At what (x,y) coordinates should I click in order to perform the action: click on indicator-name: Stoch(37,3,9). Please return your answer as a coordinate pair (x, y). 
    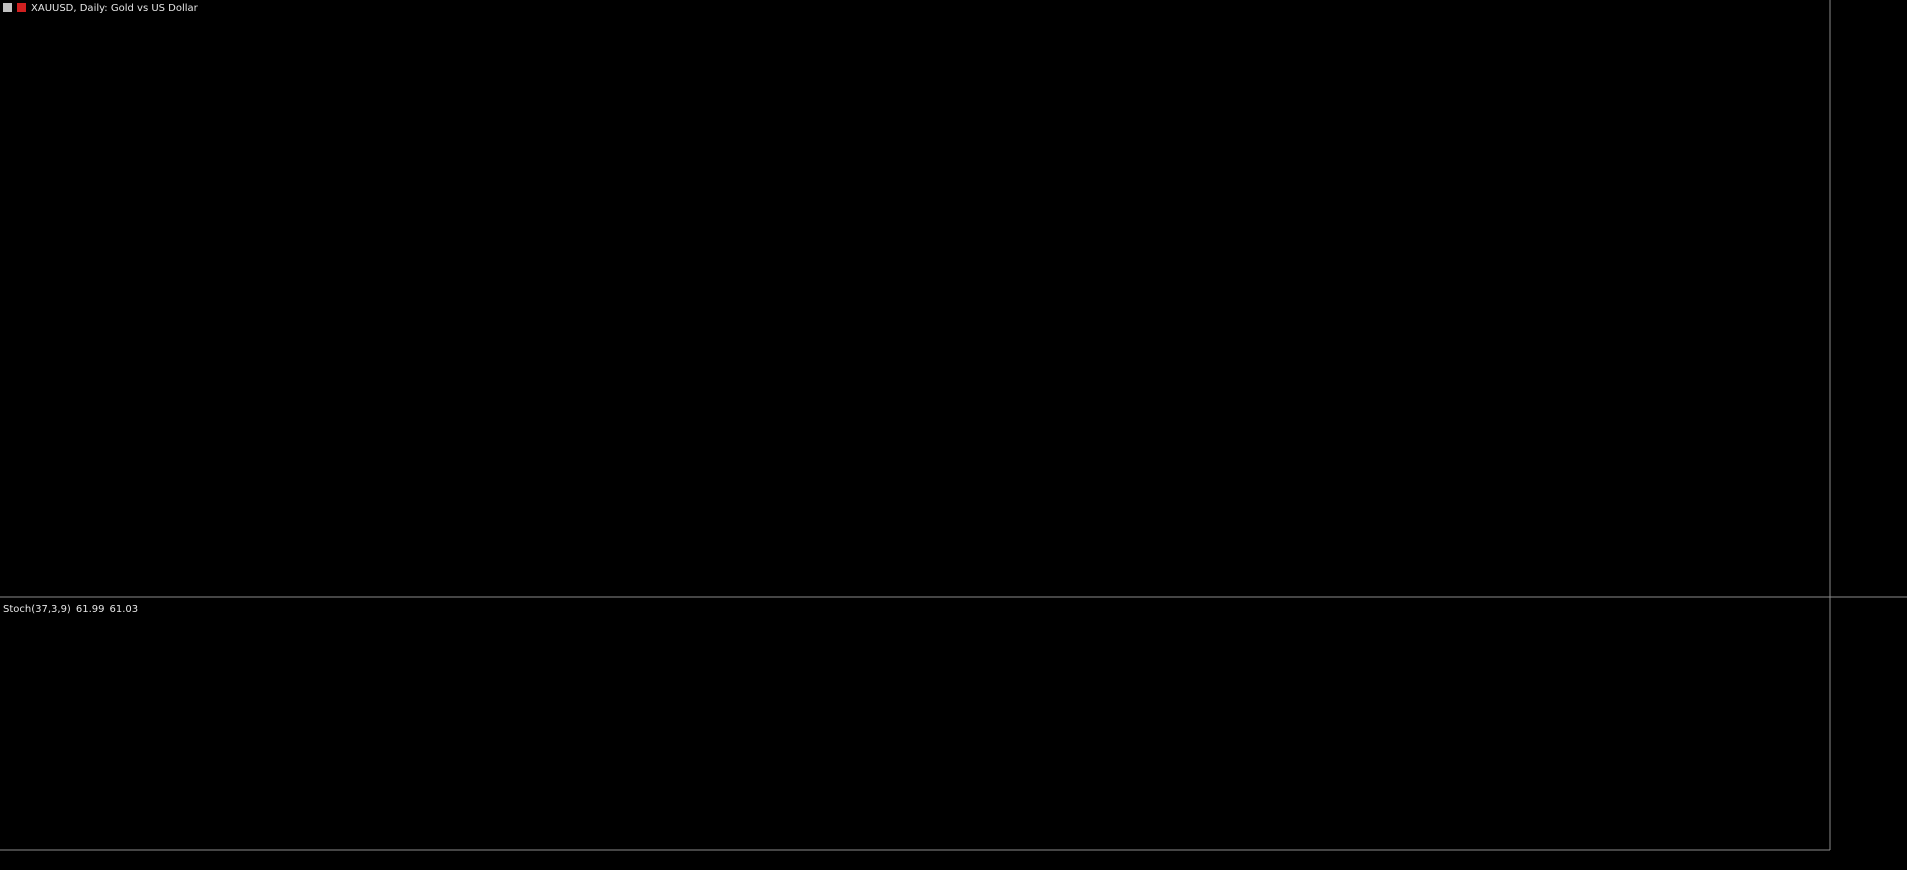
    Looking at the image, I should click on (37, 609).